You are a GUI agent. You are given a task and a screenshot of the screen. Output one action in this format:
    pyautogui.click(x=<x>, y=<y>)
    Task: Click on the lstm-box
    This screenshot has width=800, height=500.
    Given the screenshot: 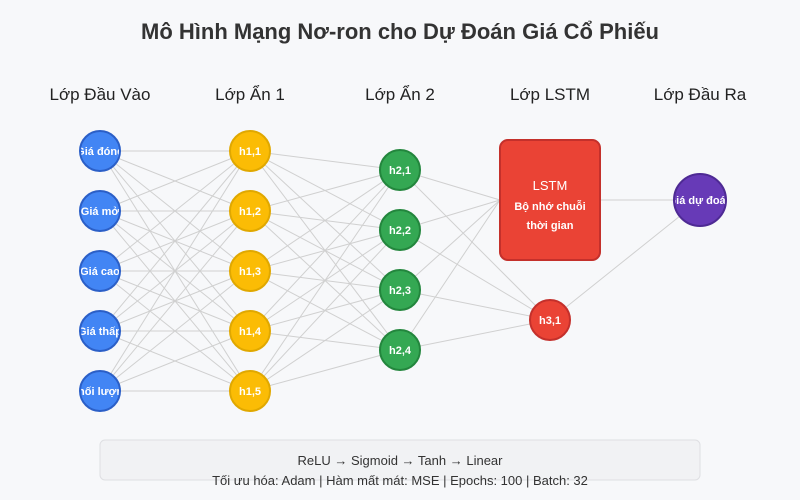 What is the action you would take?
    pyautogui.click(x=550, y=200)
    